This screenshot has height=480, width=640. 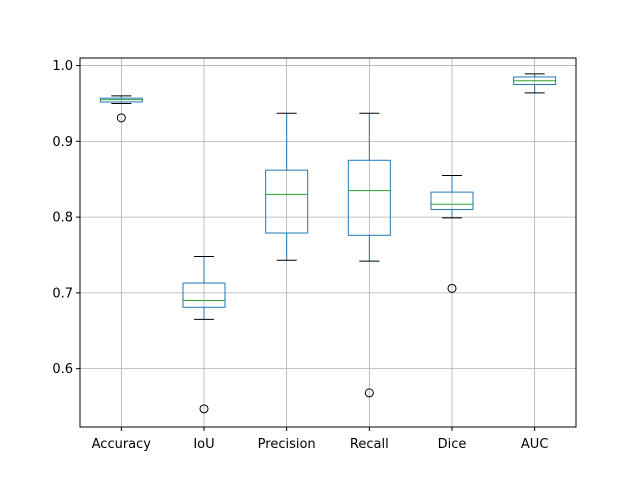 I want to click on box-recall, so click(x=369, y=255).